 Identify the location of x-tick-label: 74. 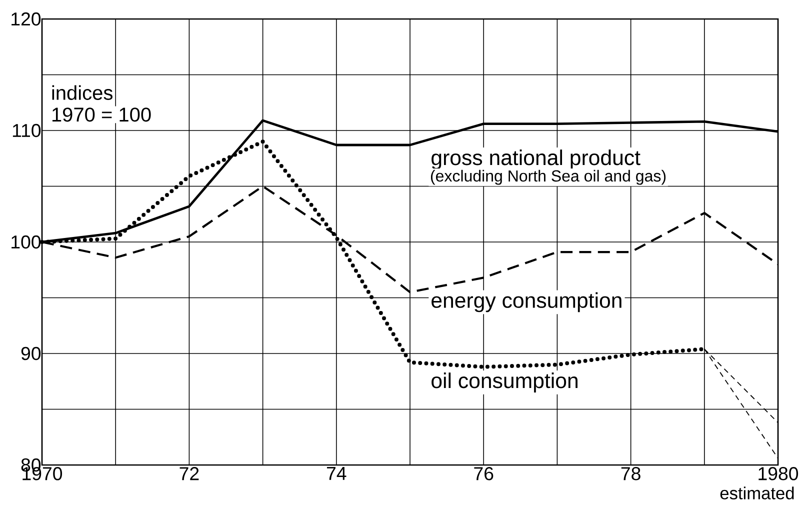
(336, 473).